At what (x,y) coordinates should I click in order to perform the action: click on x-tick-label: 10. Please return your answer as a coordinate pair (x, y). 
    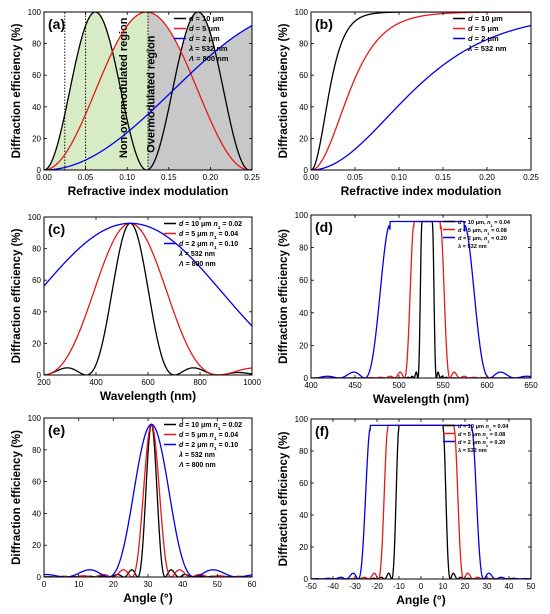
    Looking at the image, I should click on (78, 584).